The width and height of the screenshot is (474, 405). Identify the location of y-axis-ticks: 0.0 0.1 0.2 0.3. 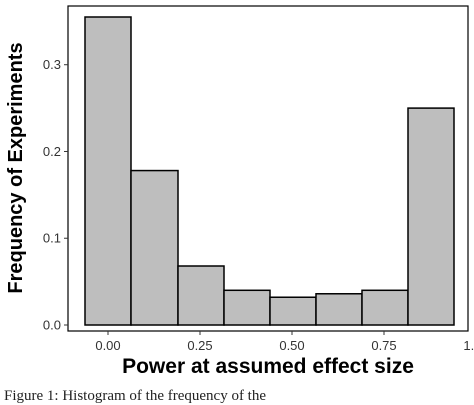
(55, 195).